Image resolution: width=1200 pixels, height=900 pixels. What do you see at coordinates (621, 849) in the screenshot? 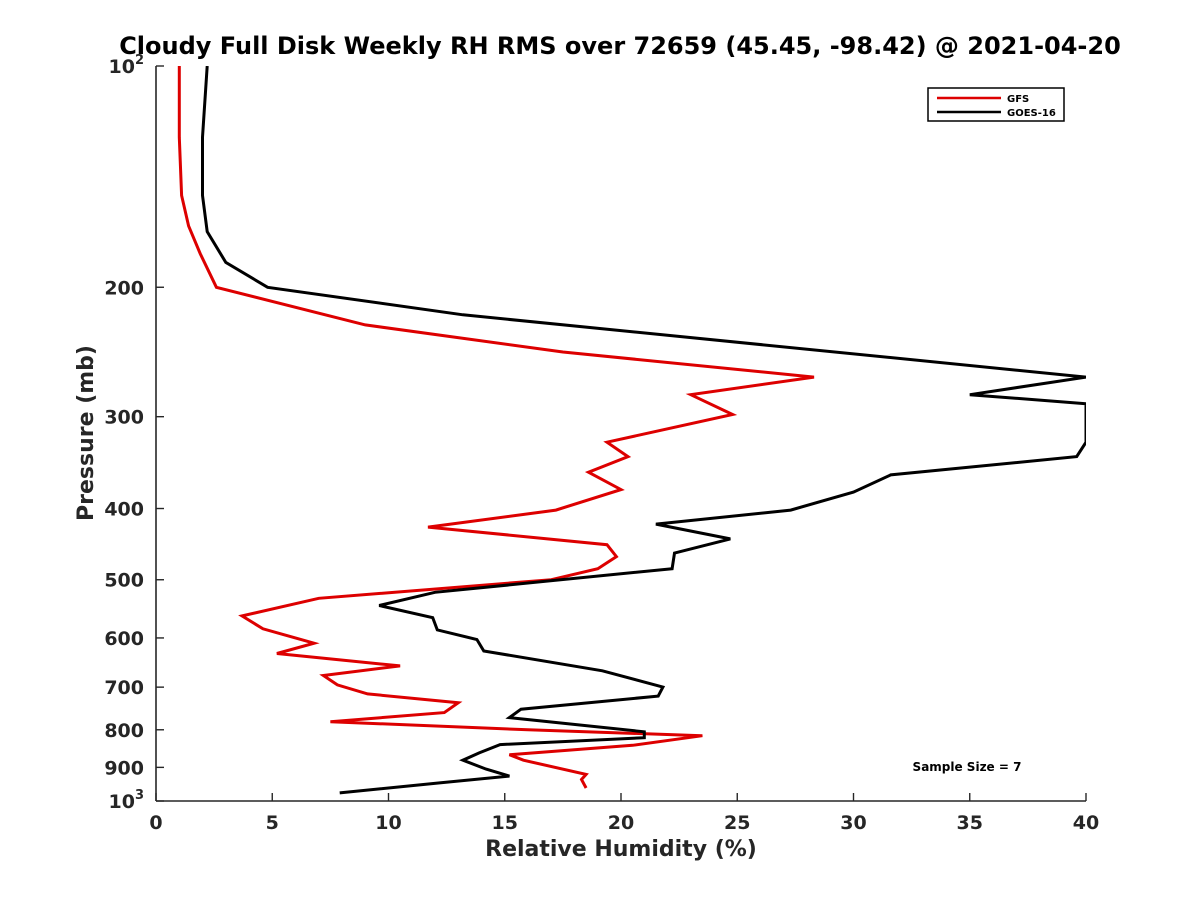
I see `x-axis-label: Relative Humidity (%)` at bounding box center [621, 849].